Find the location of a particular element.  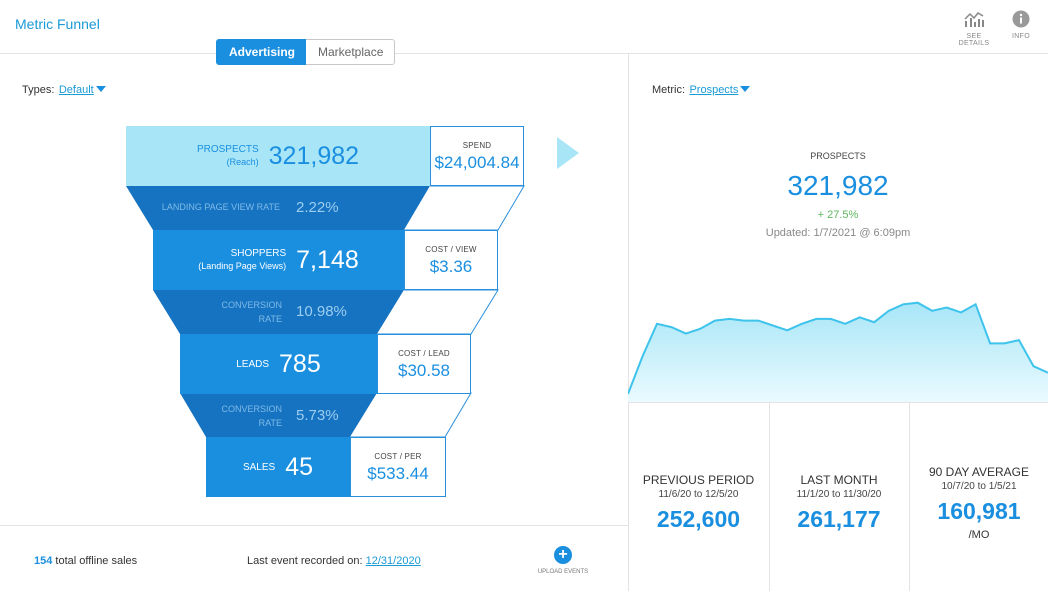

prospects-trend-chart is located at coordinates (838, 351).